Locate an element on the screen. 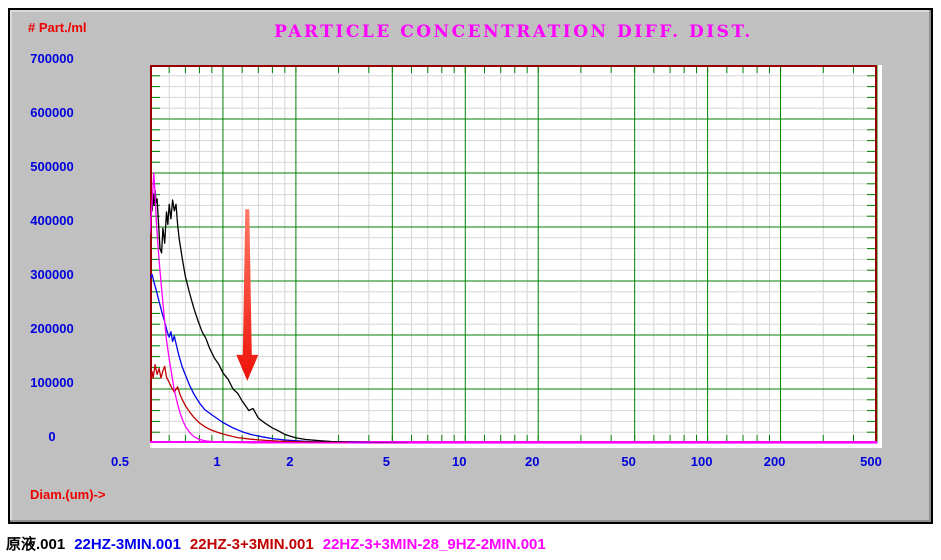 Image resolution: width=941 pixels, height=560 pixels. y-tick-label: 200000 is located at coordinates (52, 328).